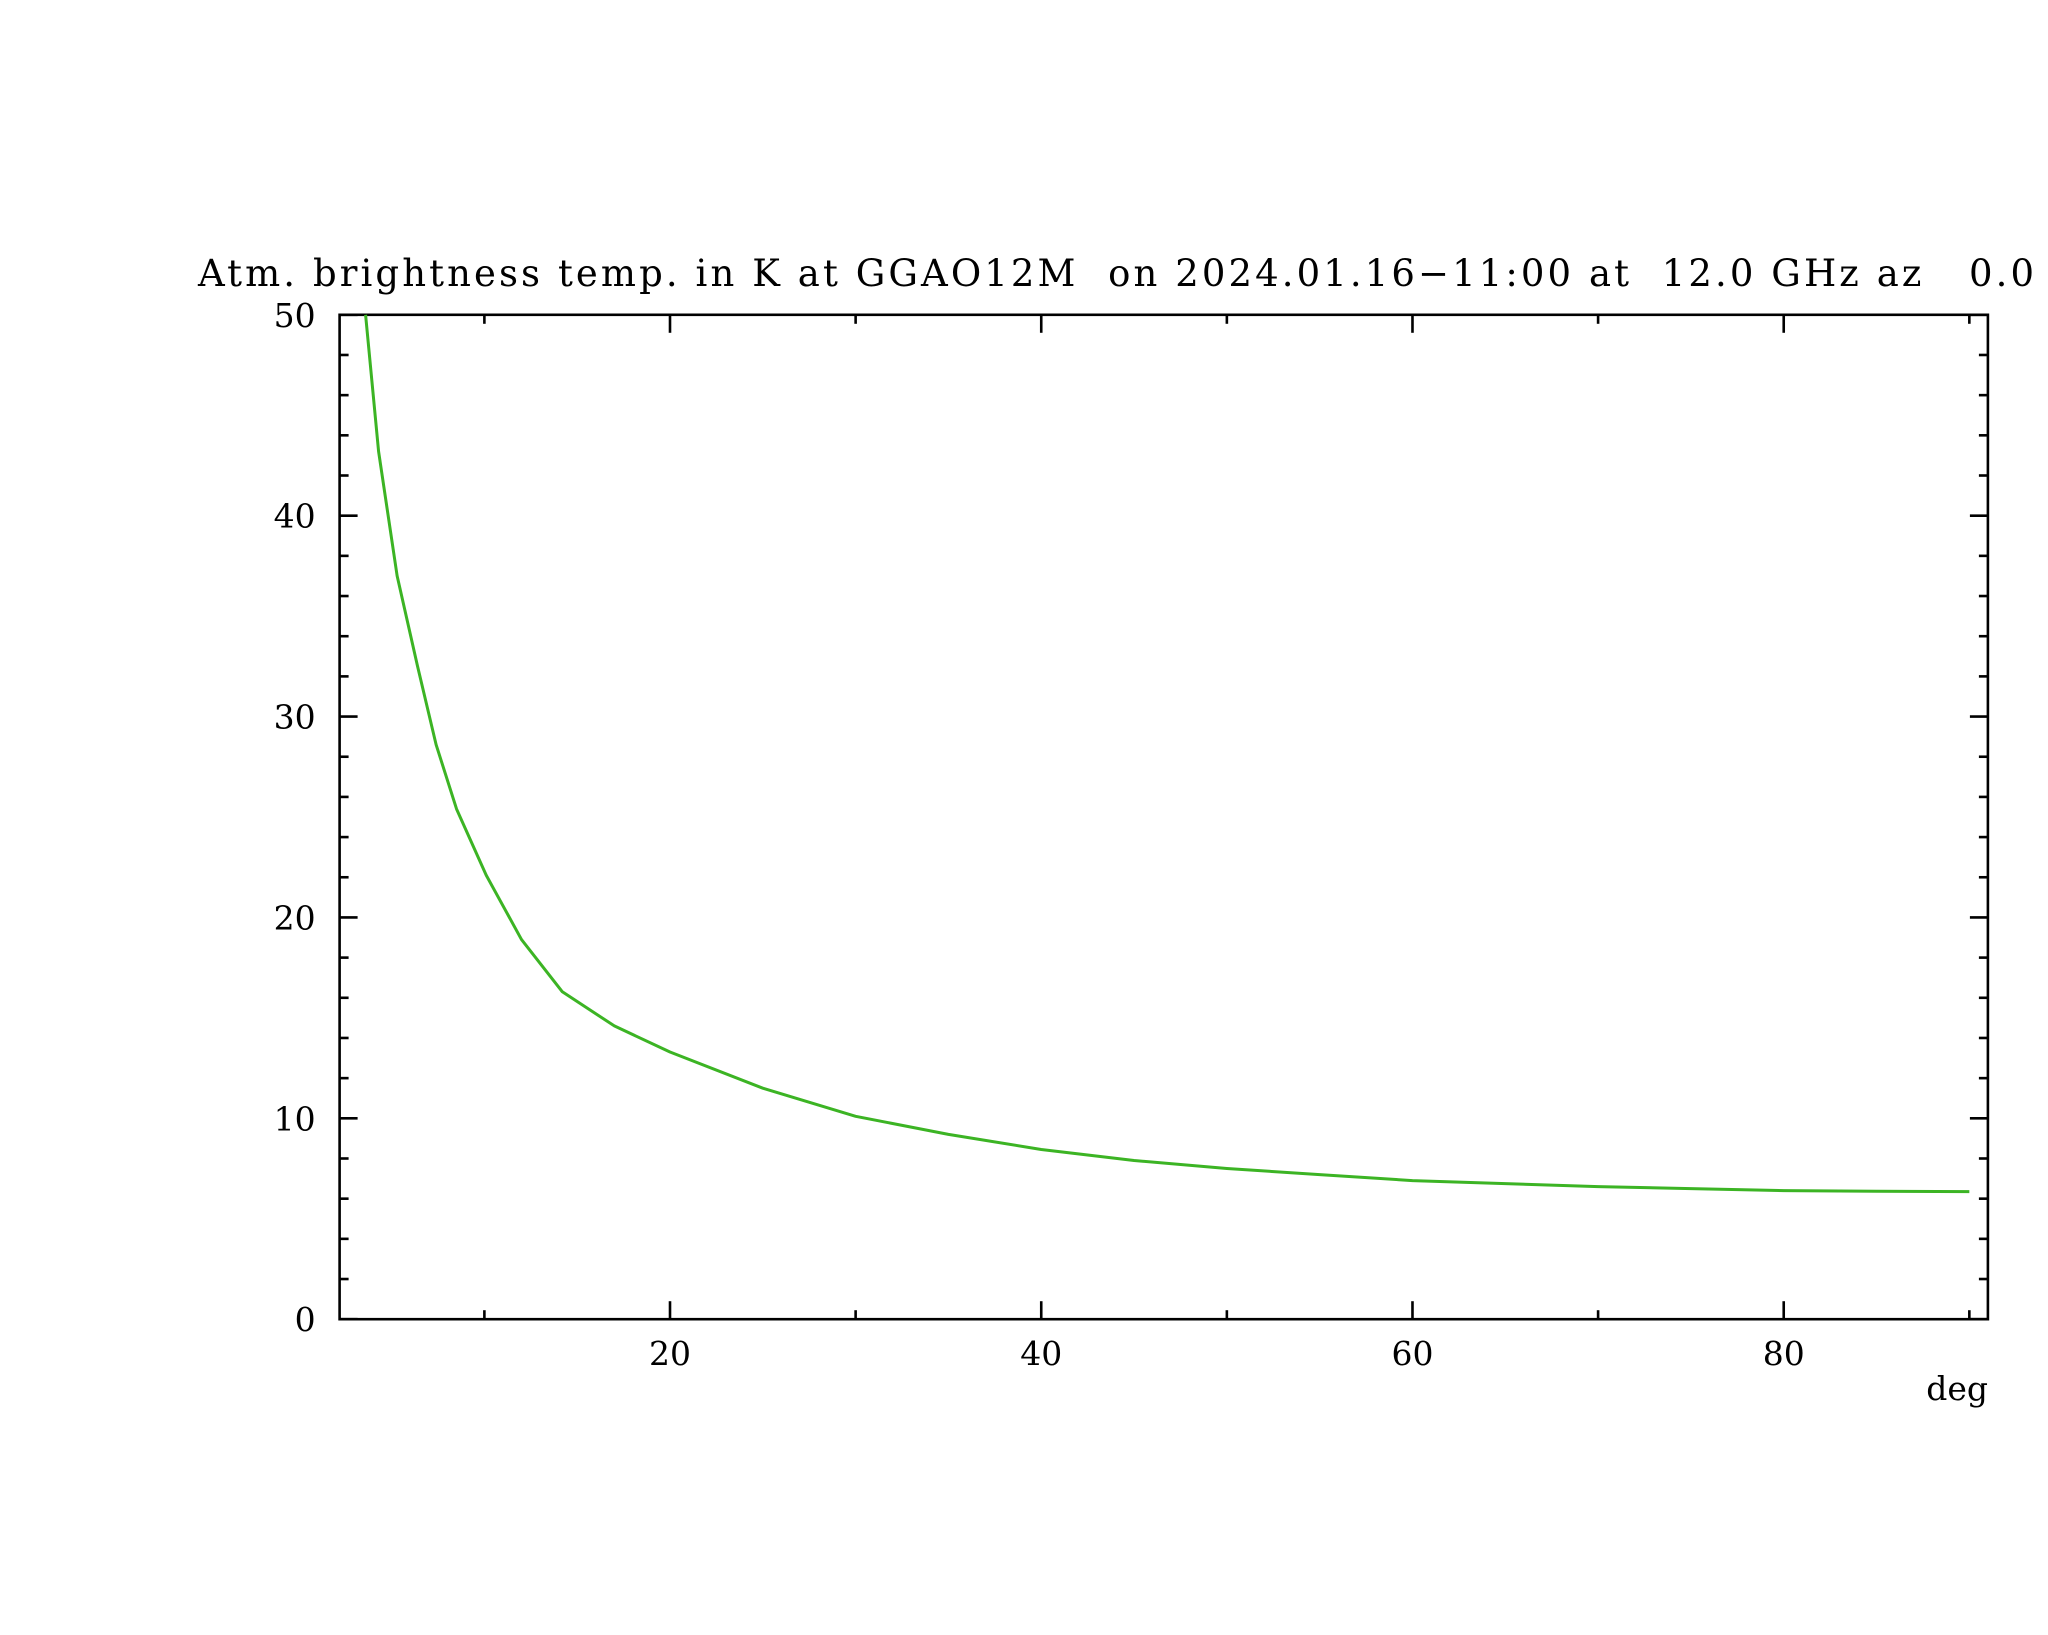 The width and height of the screenshot is (2048, 1635). Describe the element at coordinates (1784, 1353) in the screenshot. I see `x-tick-label: 80` at that location.